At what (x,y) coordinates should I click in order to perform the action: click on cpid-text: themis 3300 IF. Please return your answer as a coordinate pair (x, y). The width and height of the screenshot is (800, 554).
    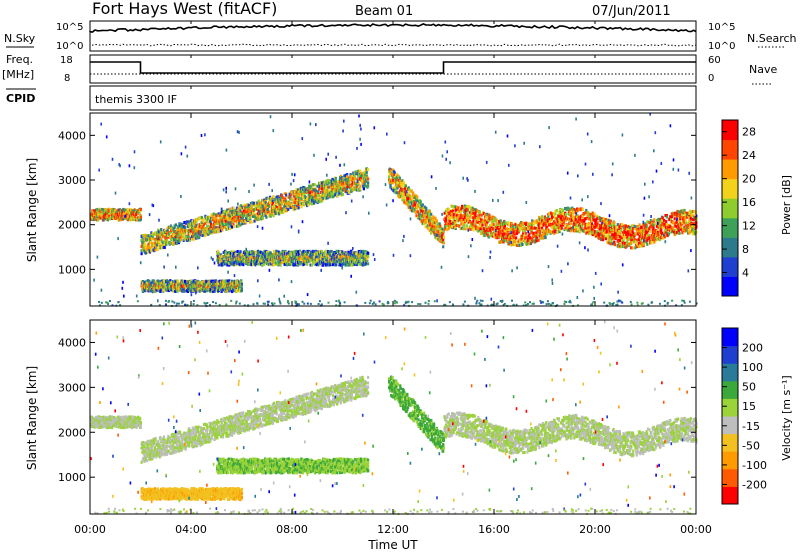
    Looking at the image, I should click on (136, 99).